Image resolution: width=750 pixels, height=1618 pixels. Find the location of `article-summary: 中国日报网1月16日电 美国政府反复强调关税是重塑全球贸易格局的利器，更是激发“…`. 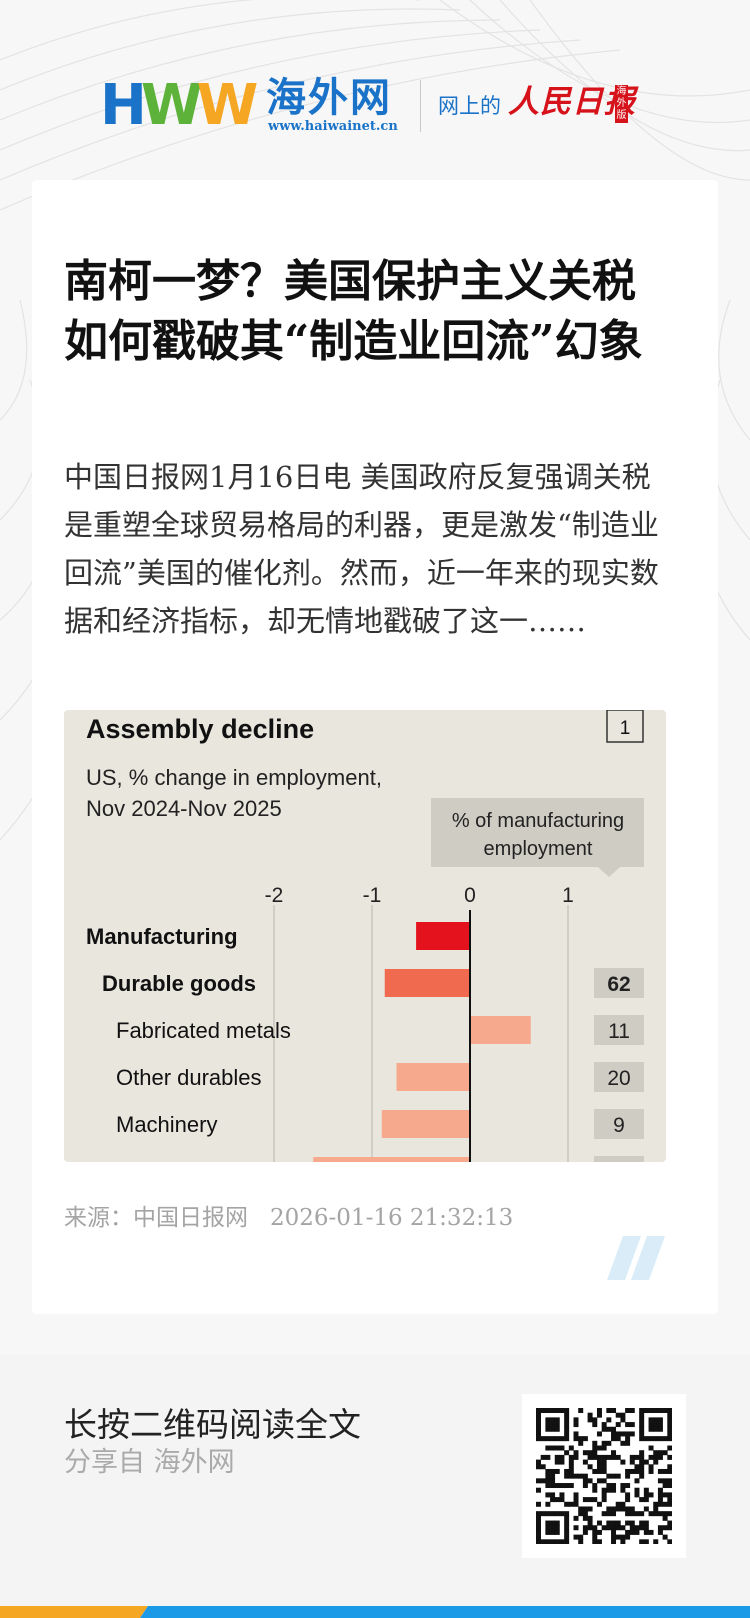

article-summary: 中国日报网1月16日电 美国政府反复强调关税是重塑全球贸易格局的利器，更是激发“… is located at coordinates (361, 549).